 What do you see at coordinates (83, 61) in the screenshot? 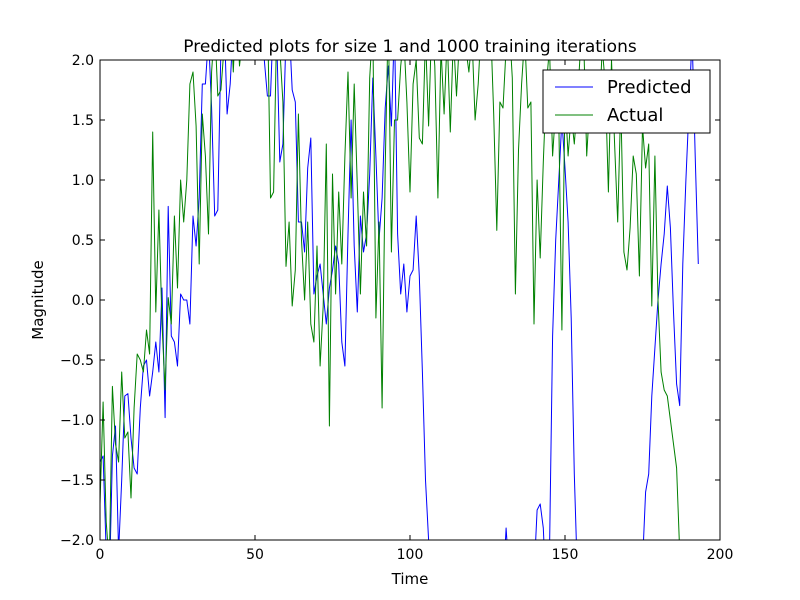
I see `y-tick-label: 2.0` at bounding box center [83, 61].